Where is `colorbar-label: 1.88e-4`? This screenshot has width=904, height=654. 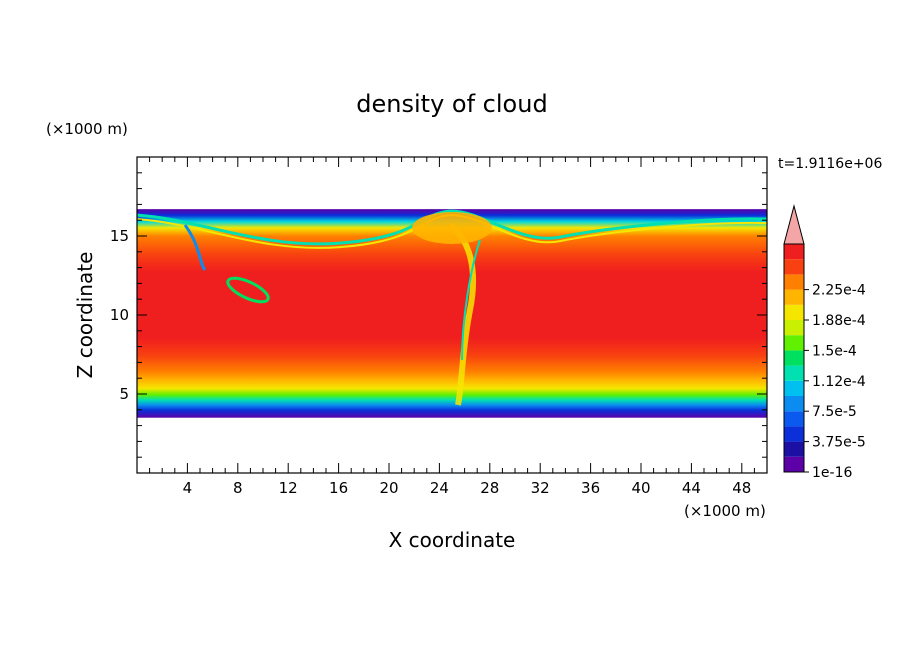 colorbar-label: 1.88e-4 is located at coordinates (839, 321).